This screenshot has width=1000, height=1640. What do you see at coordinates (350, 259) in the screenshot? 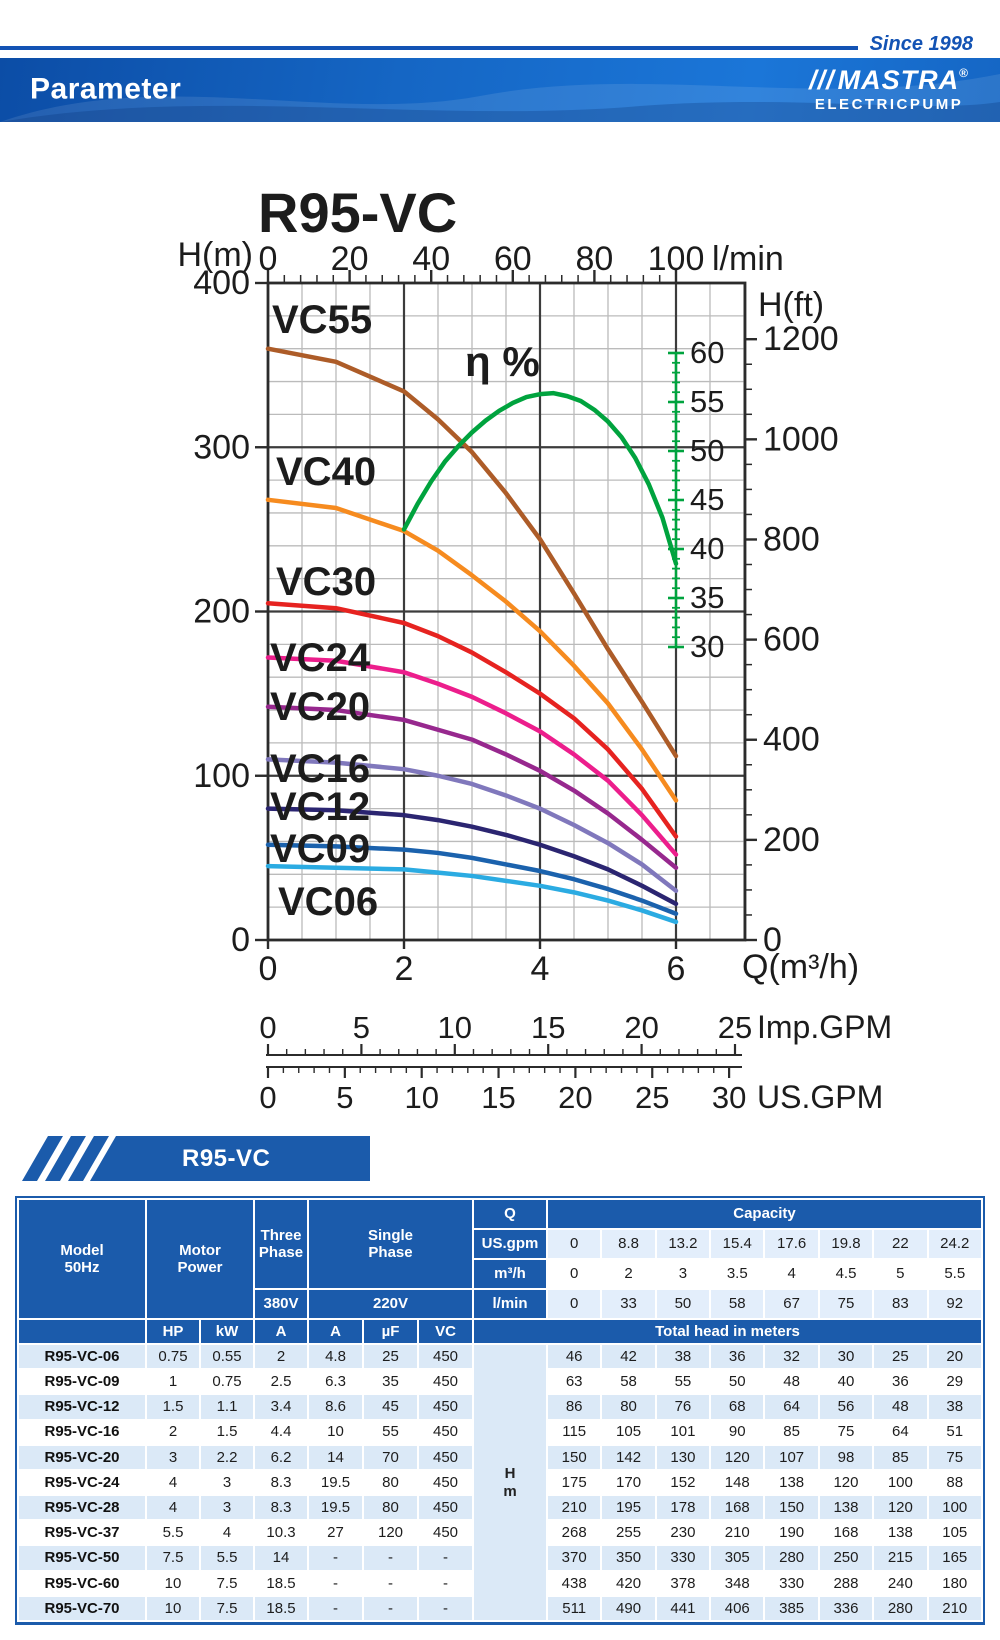
I see `top-axis-tick-label: 20` at bounding box center [350, 259].